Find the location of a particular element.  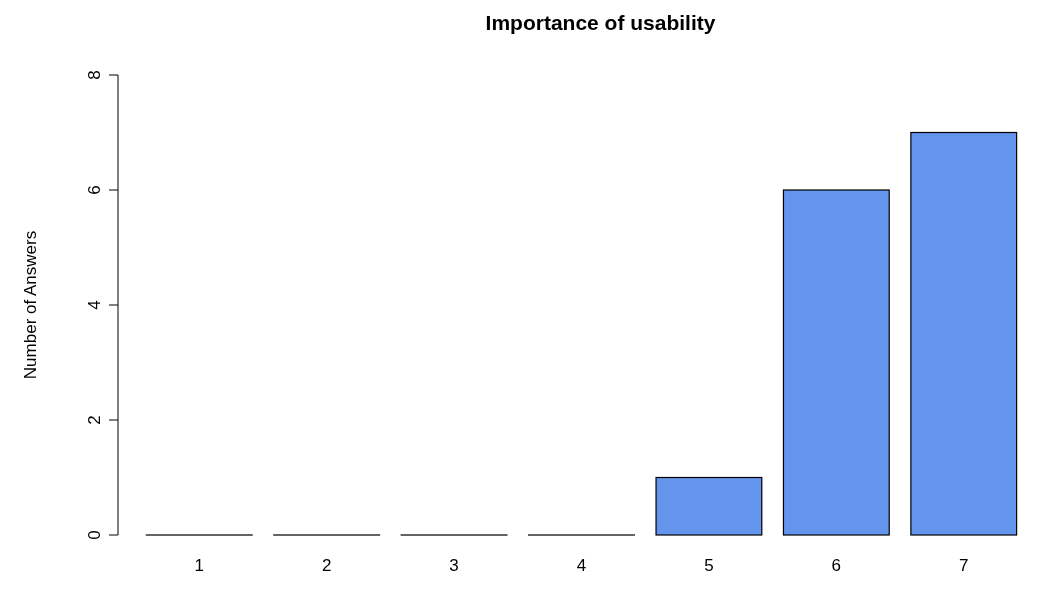

x-tick-label: 6 is located at coordinates (836, 565).